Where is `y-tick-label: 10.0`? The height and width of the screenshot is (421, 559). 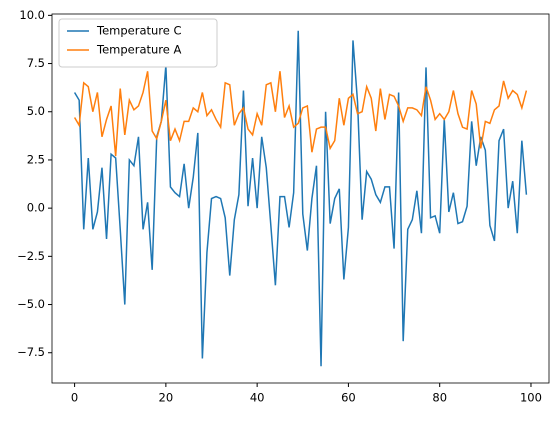
y-tick-label: 10.0 is located at coordinates (32, 15).